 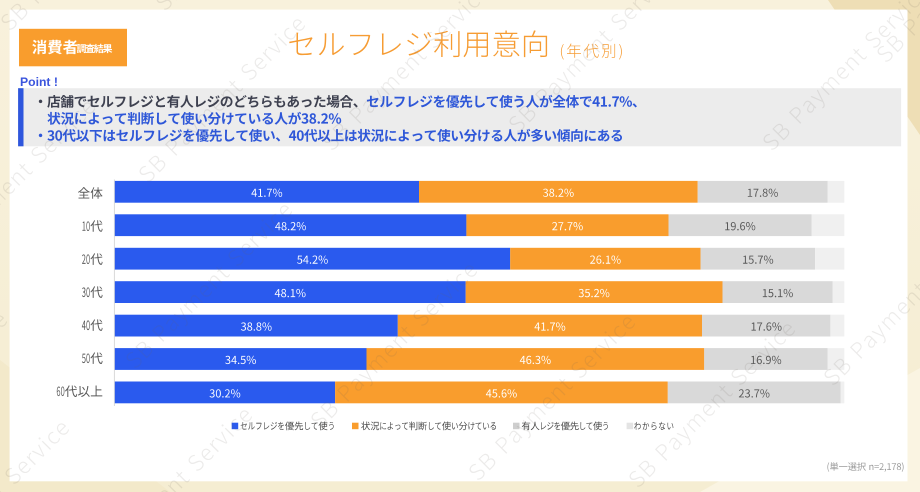 I want to click on svg-text: Point !, so click(x=39, y=82).